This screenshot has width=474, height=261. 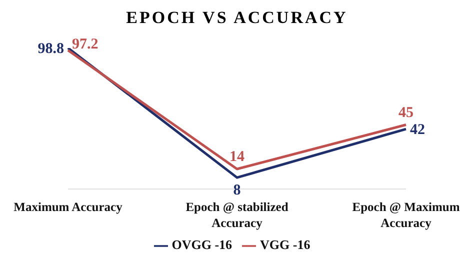 I want to click on legend-label: OVGG -16, so click(x=202, y=244).